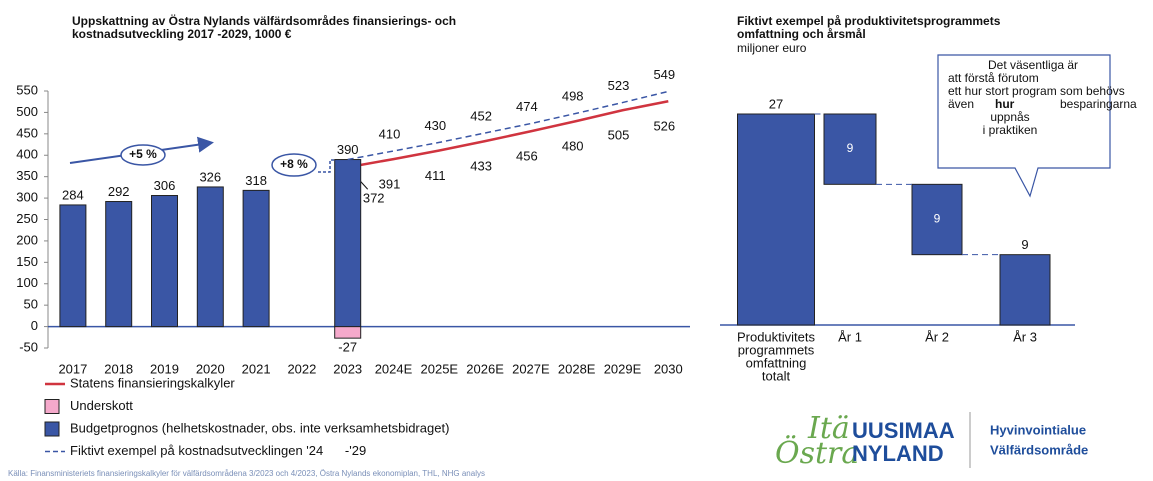 Image resolution: width=1153 pixels, height=481 pixels. Describe the element at coordinates (390, 133) in the screenshot. I see `value-label: 410` at that location.